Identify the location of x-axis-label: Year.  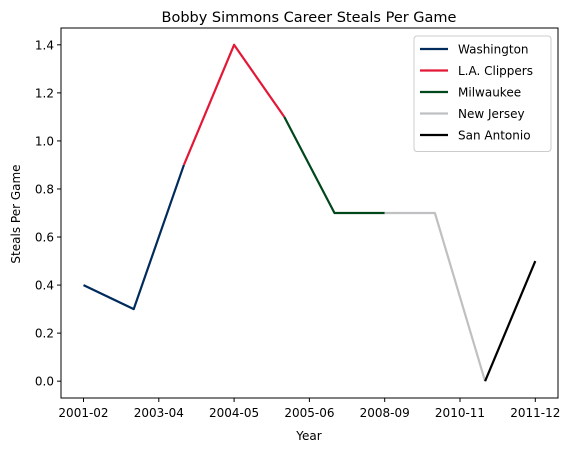
(308, 436).